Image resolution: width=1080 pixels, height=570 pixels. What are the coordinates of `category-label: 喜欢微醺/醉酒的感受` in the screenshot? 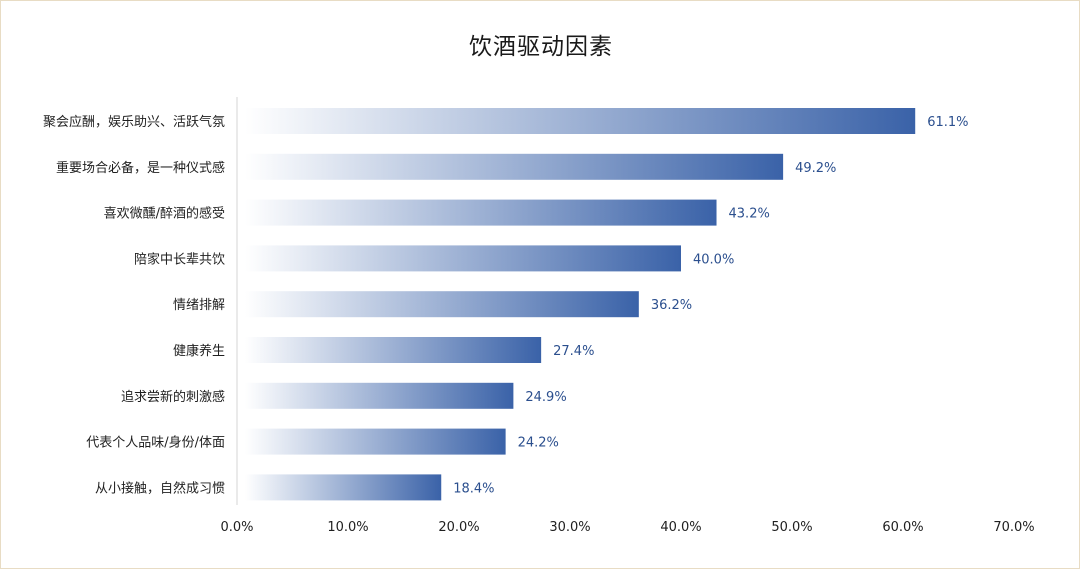 It's located at (164, 214).